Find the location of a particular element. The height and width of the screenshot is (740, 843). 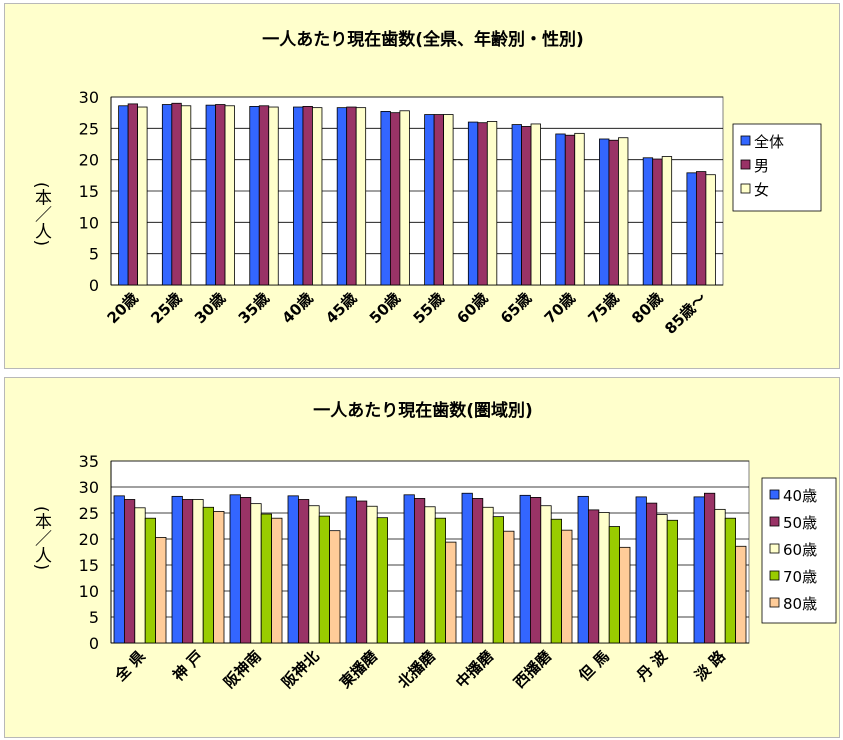

x-tick-label: 全 県 is located at coordinates (129, 666).